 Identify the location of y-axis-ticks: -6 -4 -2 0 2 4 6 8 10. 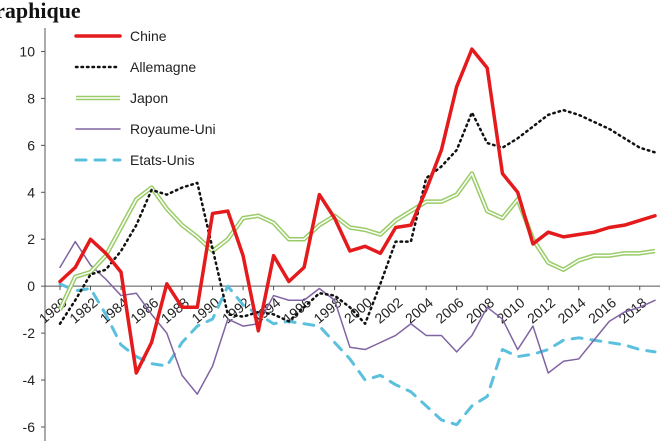
(32, 239).